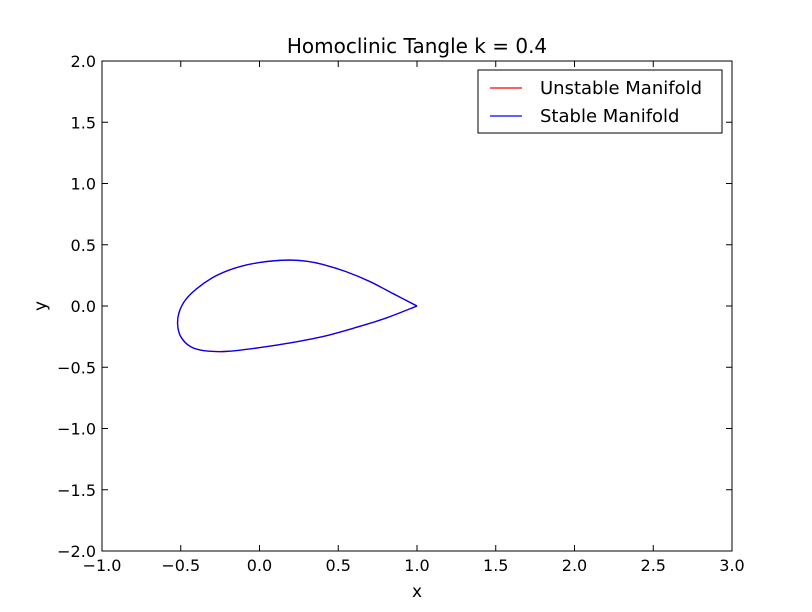 Image resolution: width=812 pixels, height=612 pixels. I want to click on y-axis-label: y, so click(41, 306).